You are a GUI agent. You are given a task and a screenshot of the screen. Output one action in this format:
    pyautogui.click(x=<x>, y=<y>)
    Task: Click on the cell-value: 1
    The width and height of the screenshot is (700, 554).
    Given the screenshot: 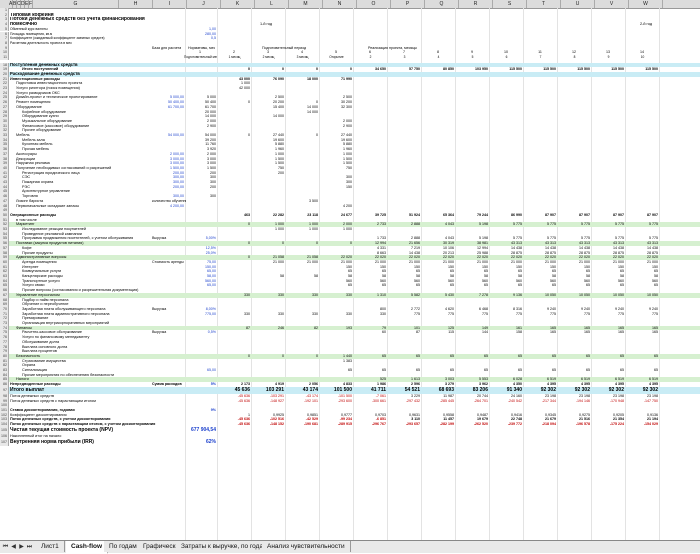 What is the action you would take?
    pyautogui.click(x=249, y=414)
    